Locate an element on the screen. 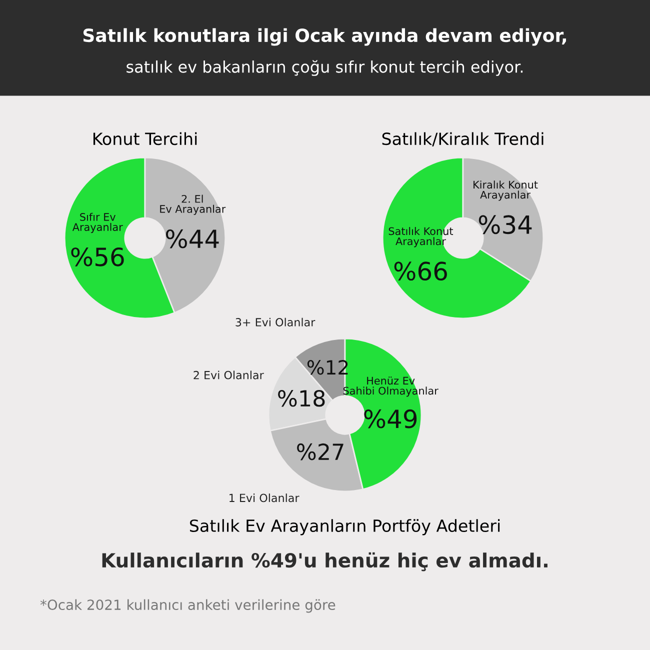 The height and width of the screenshot is (650, 650). data-label: %66 is located at coordinates (420, 271).